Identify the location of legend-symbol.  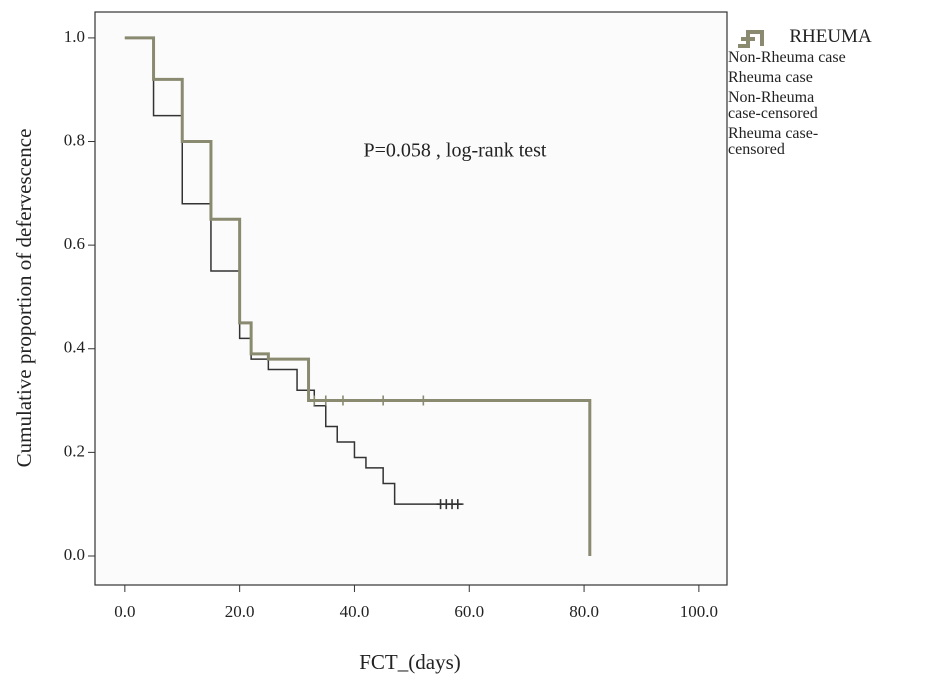
(748, 39).